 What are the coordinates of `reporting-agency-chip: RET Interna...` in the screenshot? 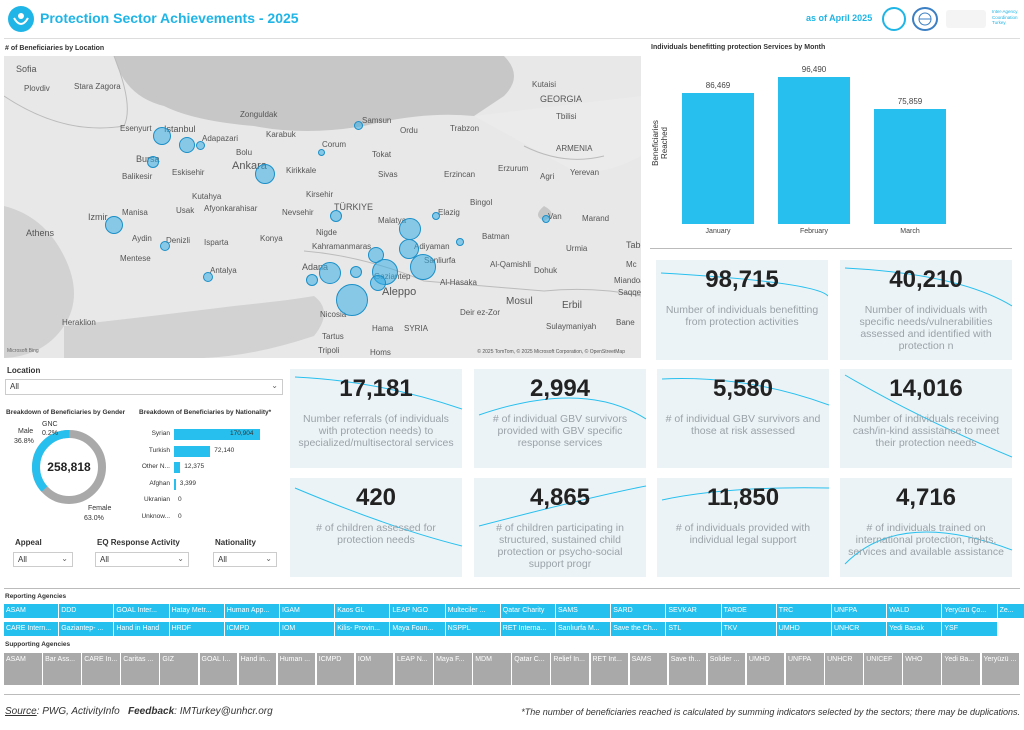 It's located at (527, 629).